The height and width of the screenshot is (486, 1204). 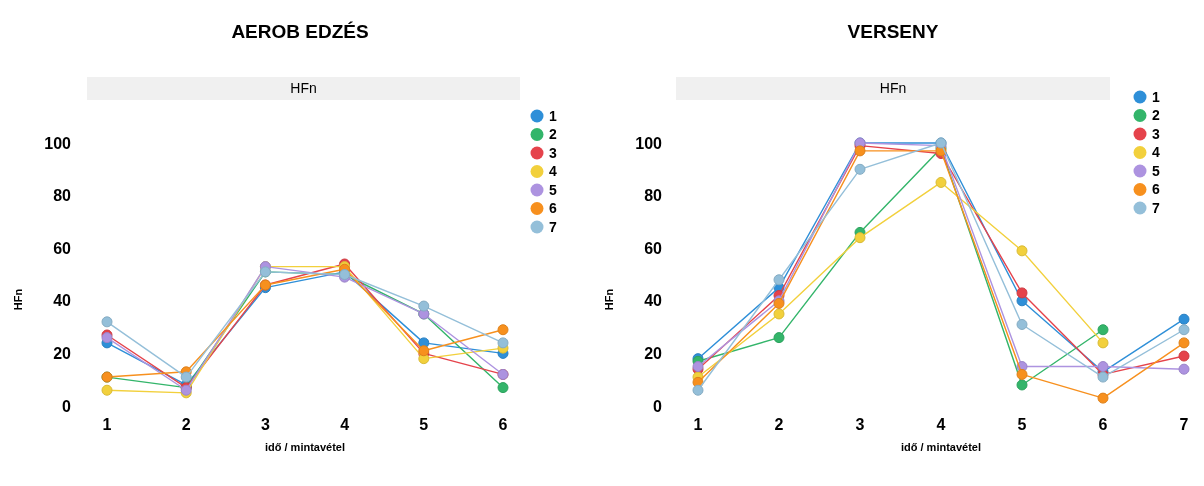 I want to click on chart-title: AEROB EDZÉS, so click(x=300, y=31).